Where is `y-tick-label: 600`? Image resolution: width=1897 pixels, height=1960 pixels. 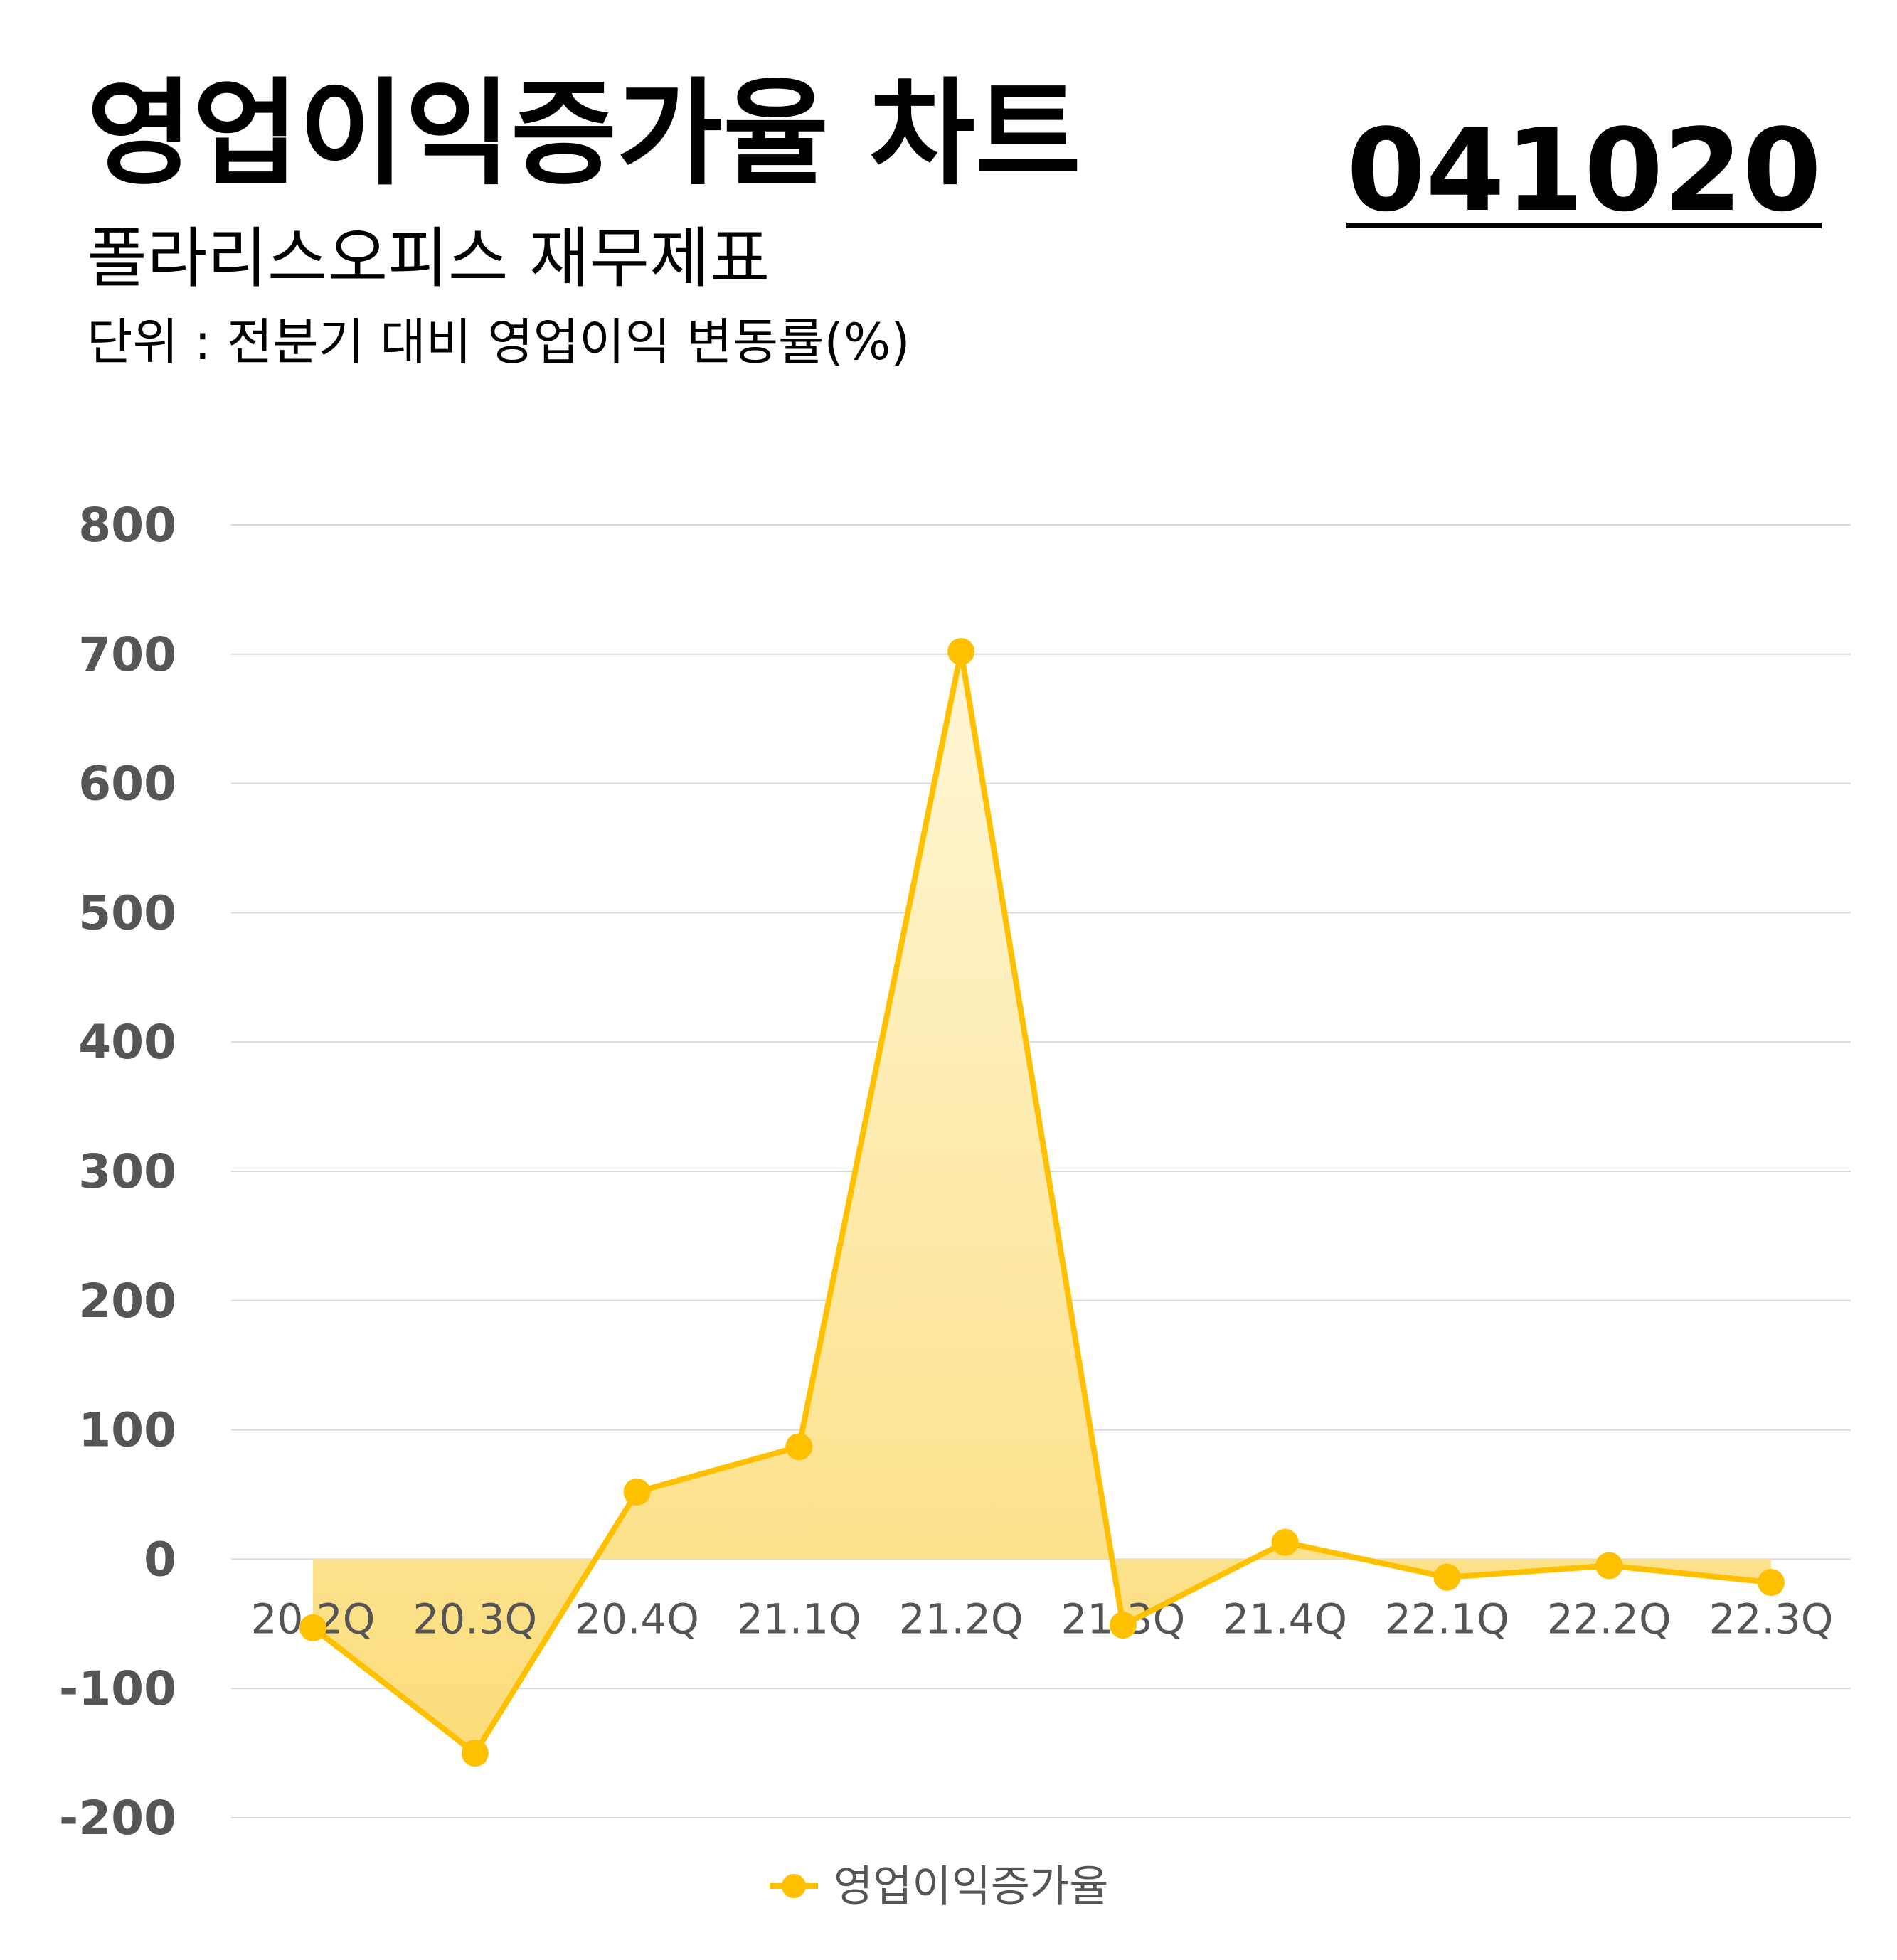
y-tick-label: 600 is located at coordinates (127, 784).